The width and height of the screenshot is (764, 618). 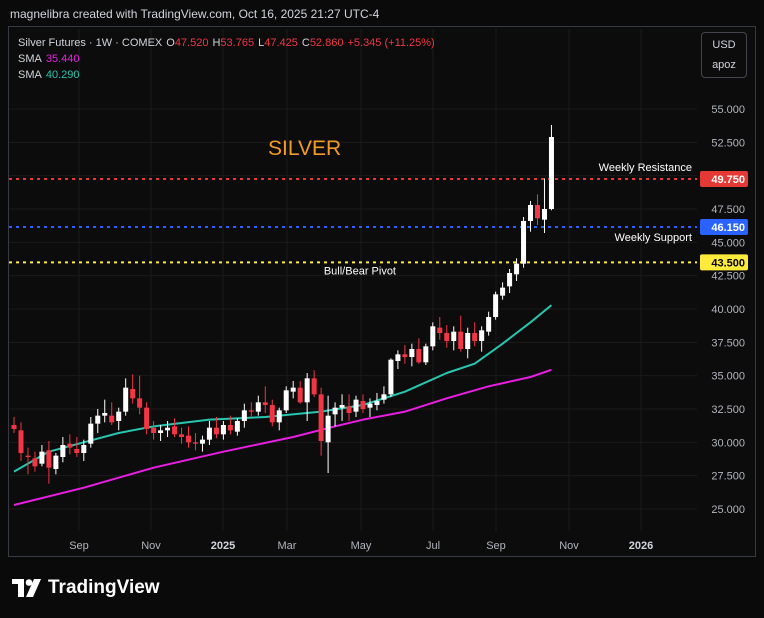 I want to click on sma2-value: 40.290, so click(x=62, y=75).